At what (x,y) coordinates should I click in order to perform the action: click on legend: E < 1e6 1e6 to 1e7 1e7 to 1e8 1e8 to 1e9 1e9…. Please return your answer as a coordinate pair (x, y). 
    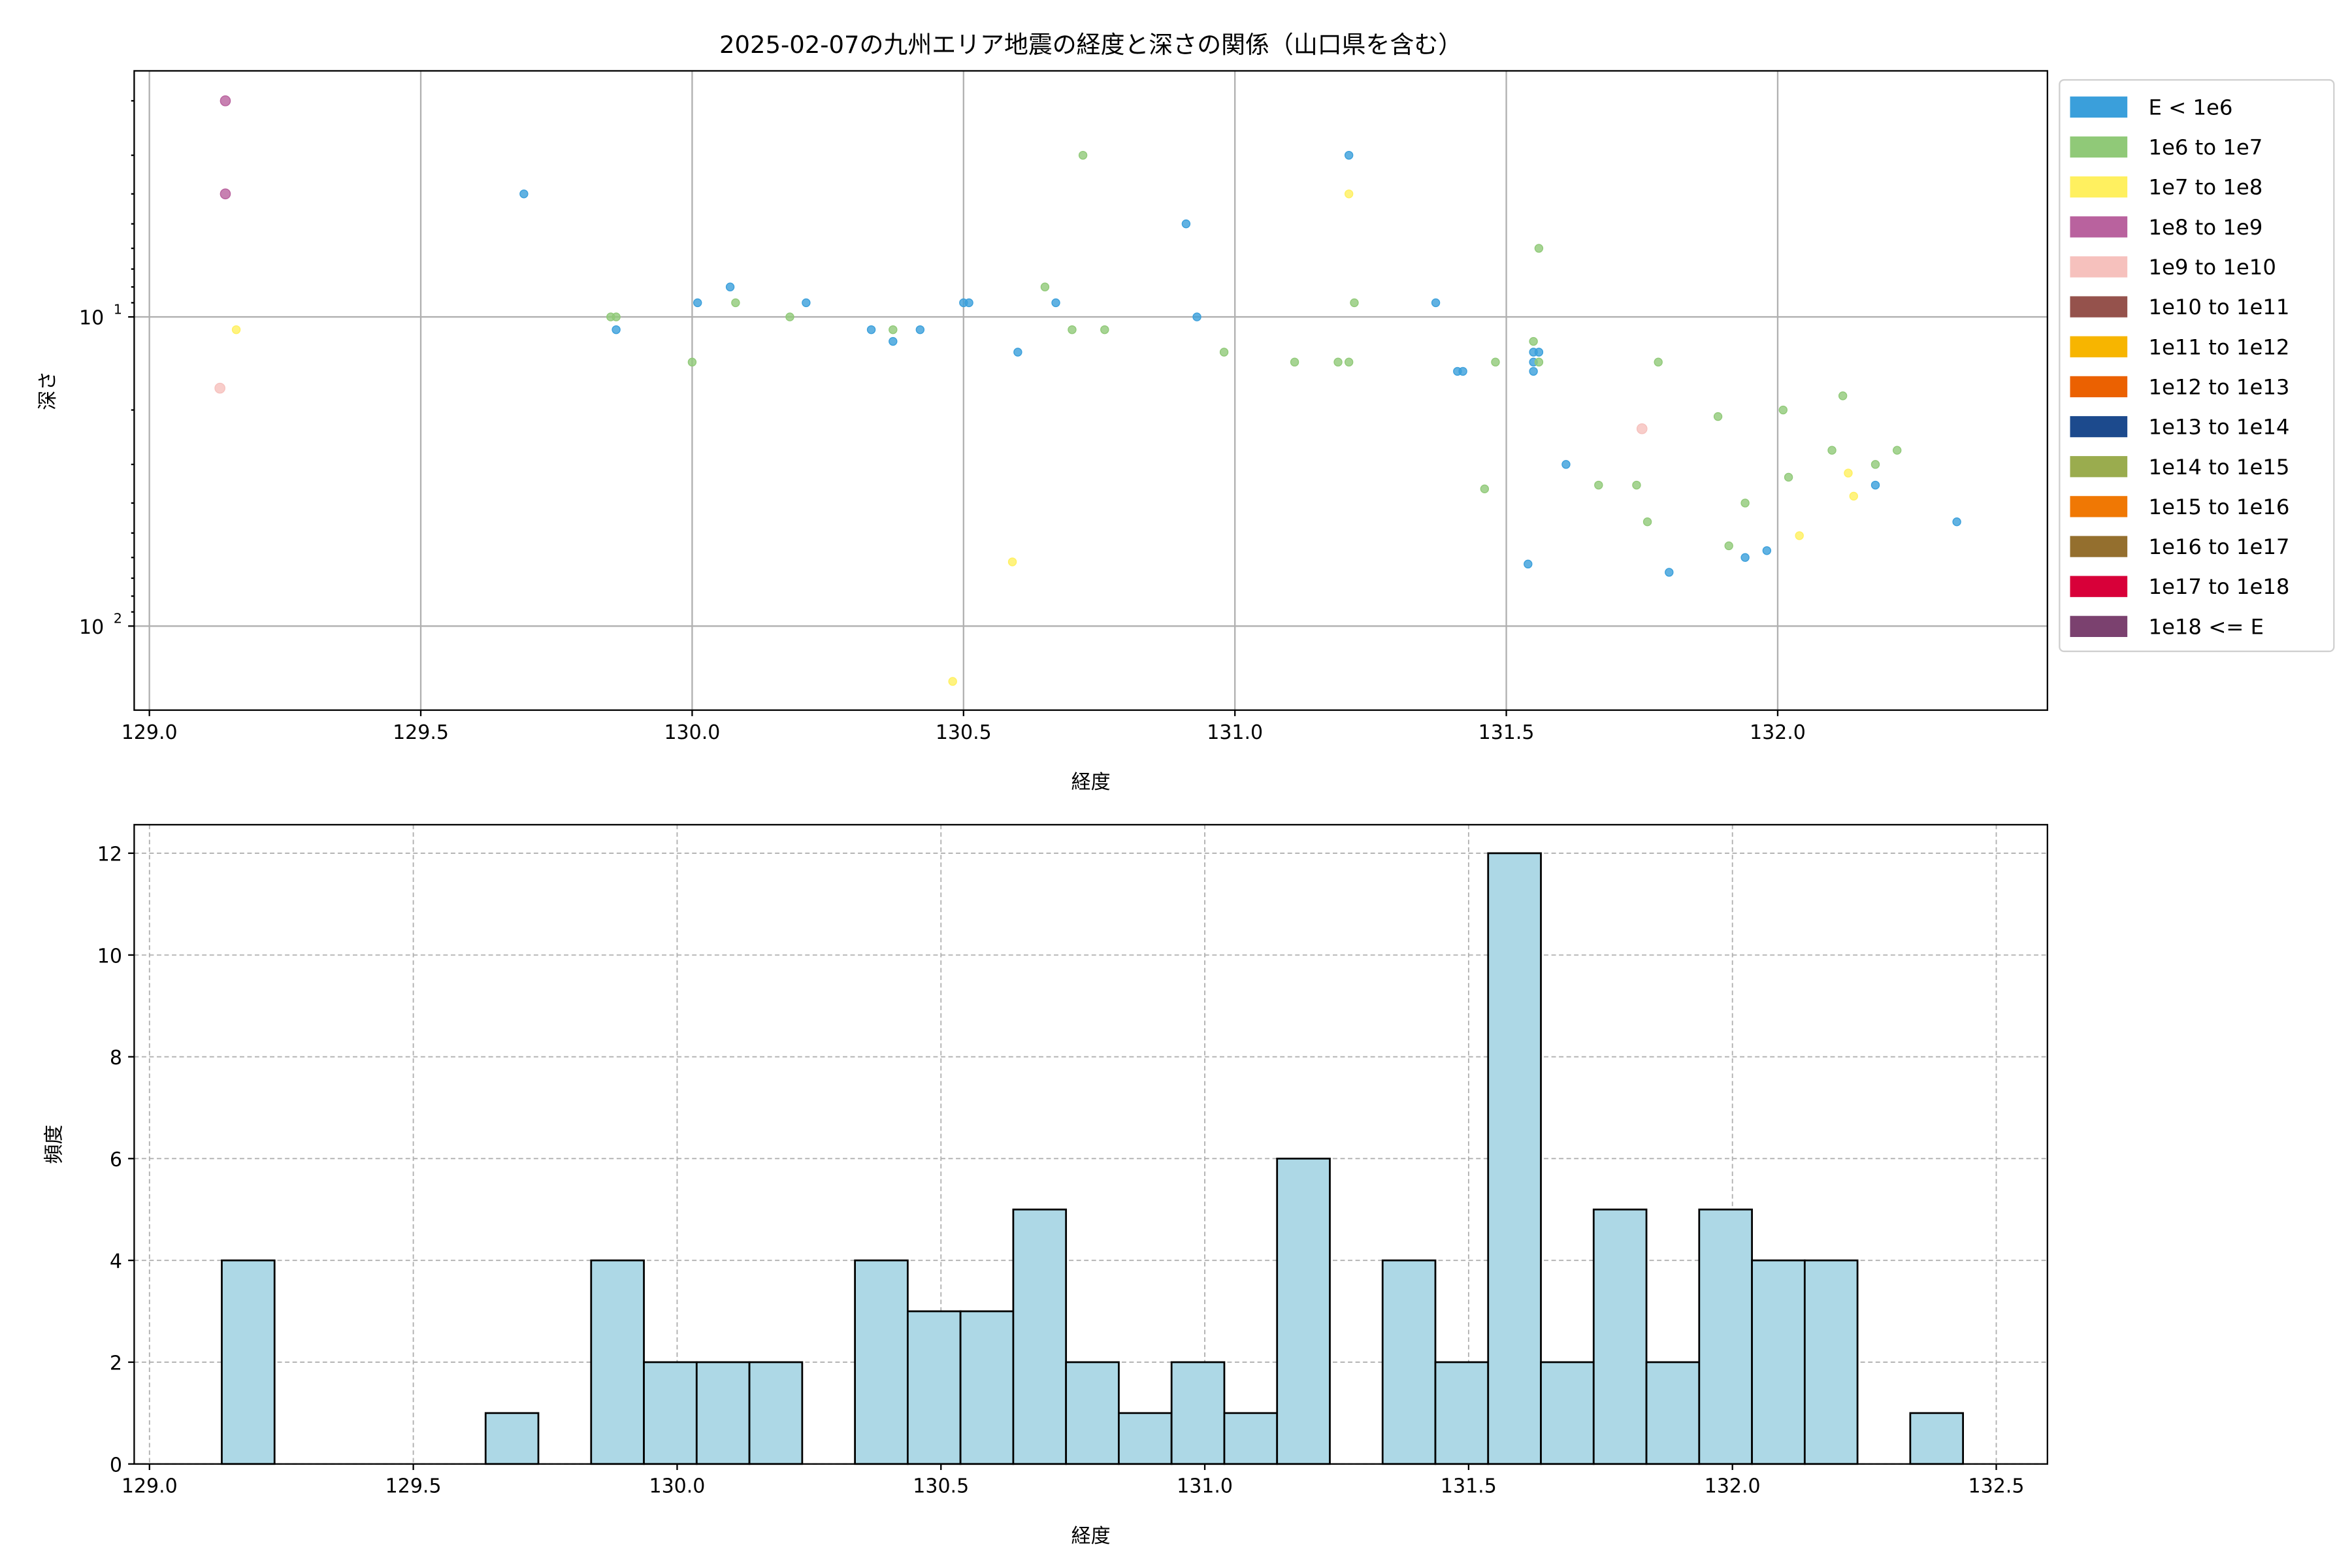
    Looking at the image, I should click on (2197, 366).